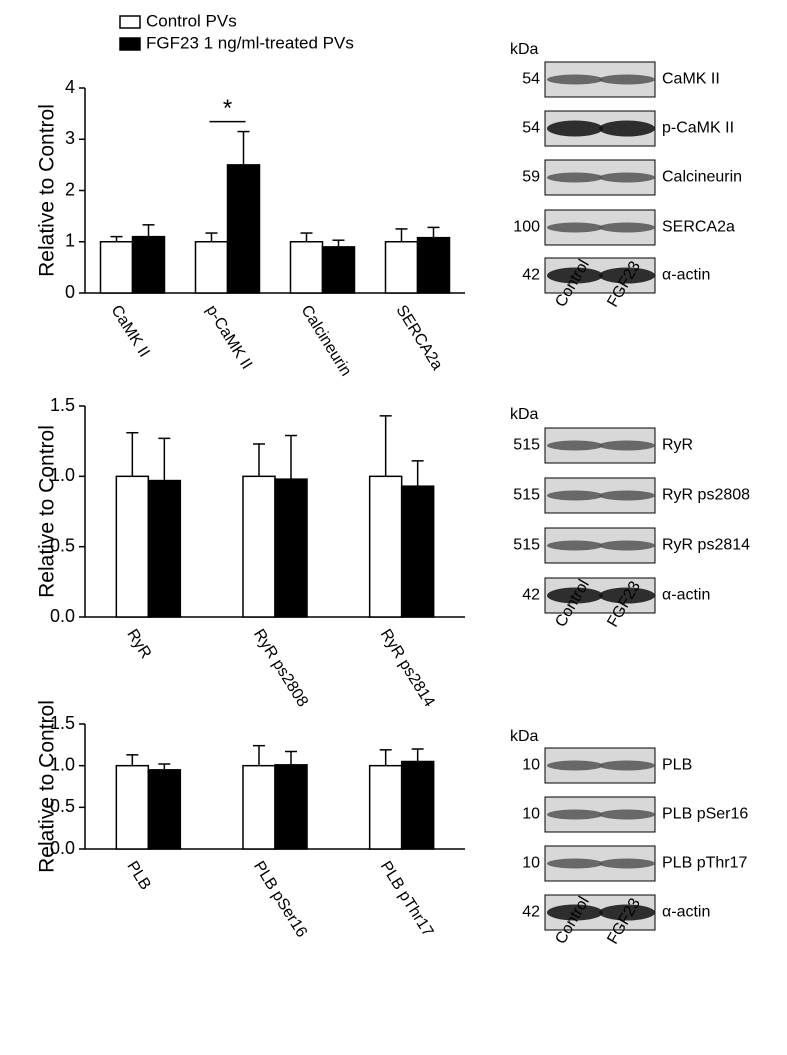 The height and width of the screenshot is (1055, 787). I want to click on x-tick-label: PLB, so click(138, 875).